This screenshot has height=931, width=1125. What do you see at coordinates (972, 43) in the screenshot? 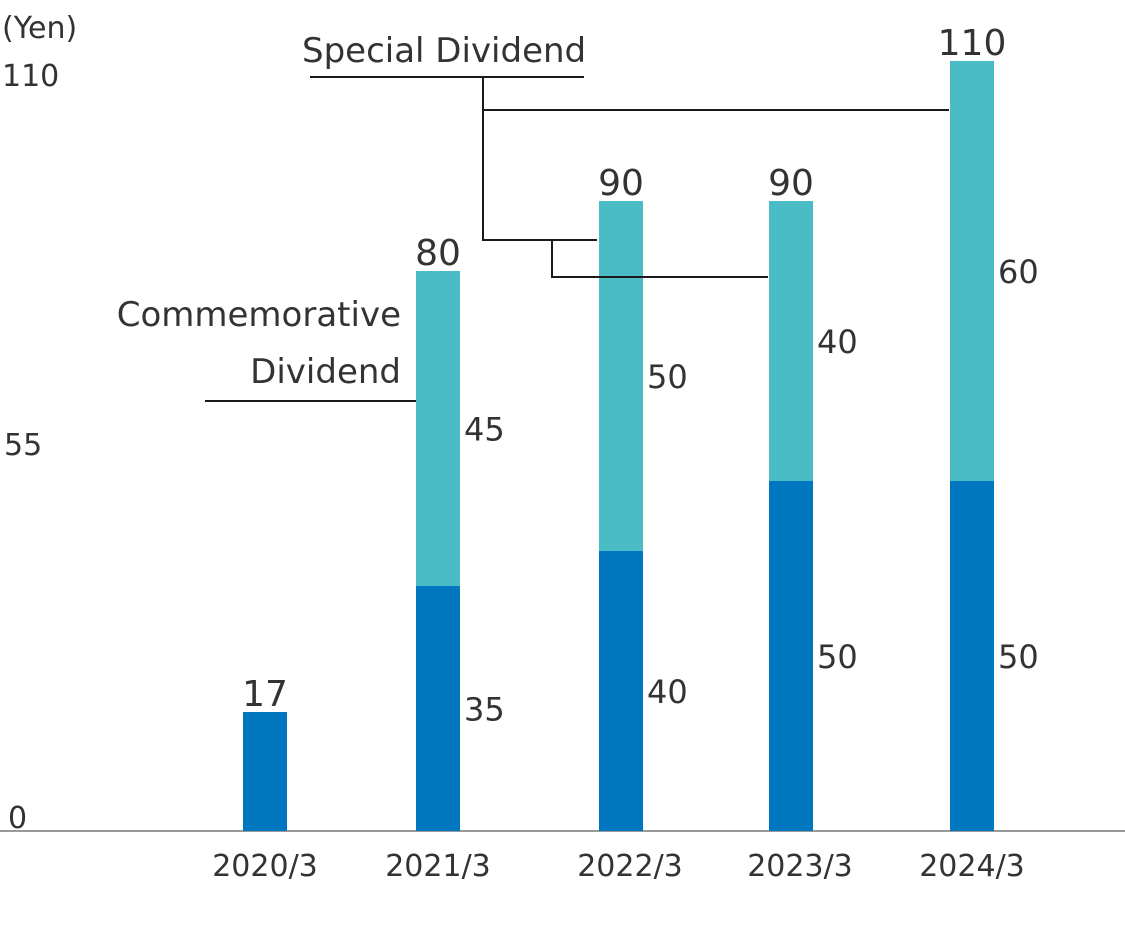
I see `total-label-2024-3: 110` at bounding box center [972, 43].